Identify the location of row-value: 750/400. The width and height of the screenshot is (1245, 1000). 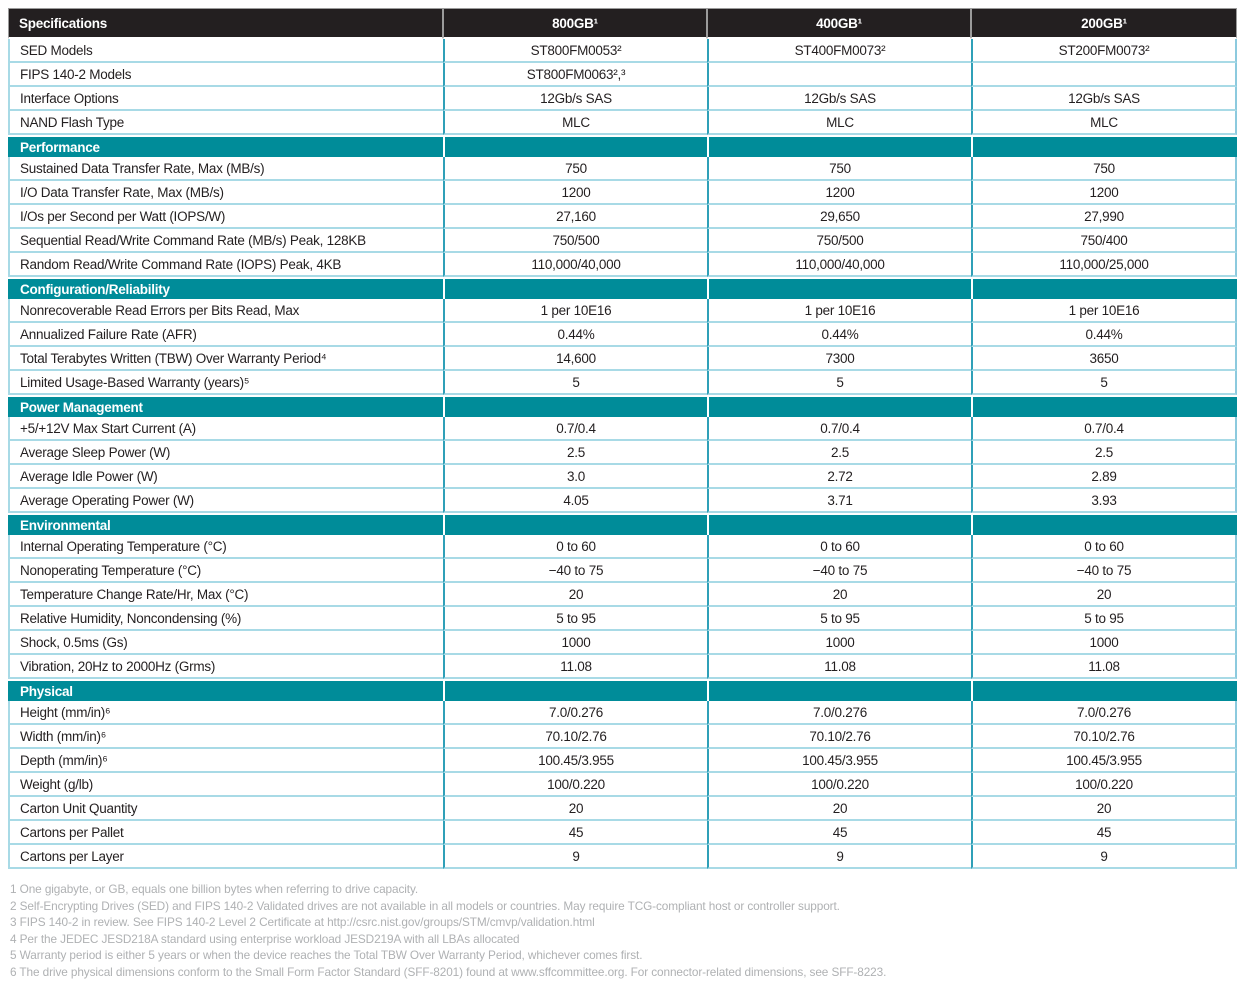
(1104, 241).